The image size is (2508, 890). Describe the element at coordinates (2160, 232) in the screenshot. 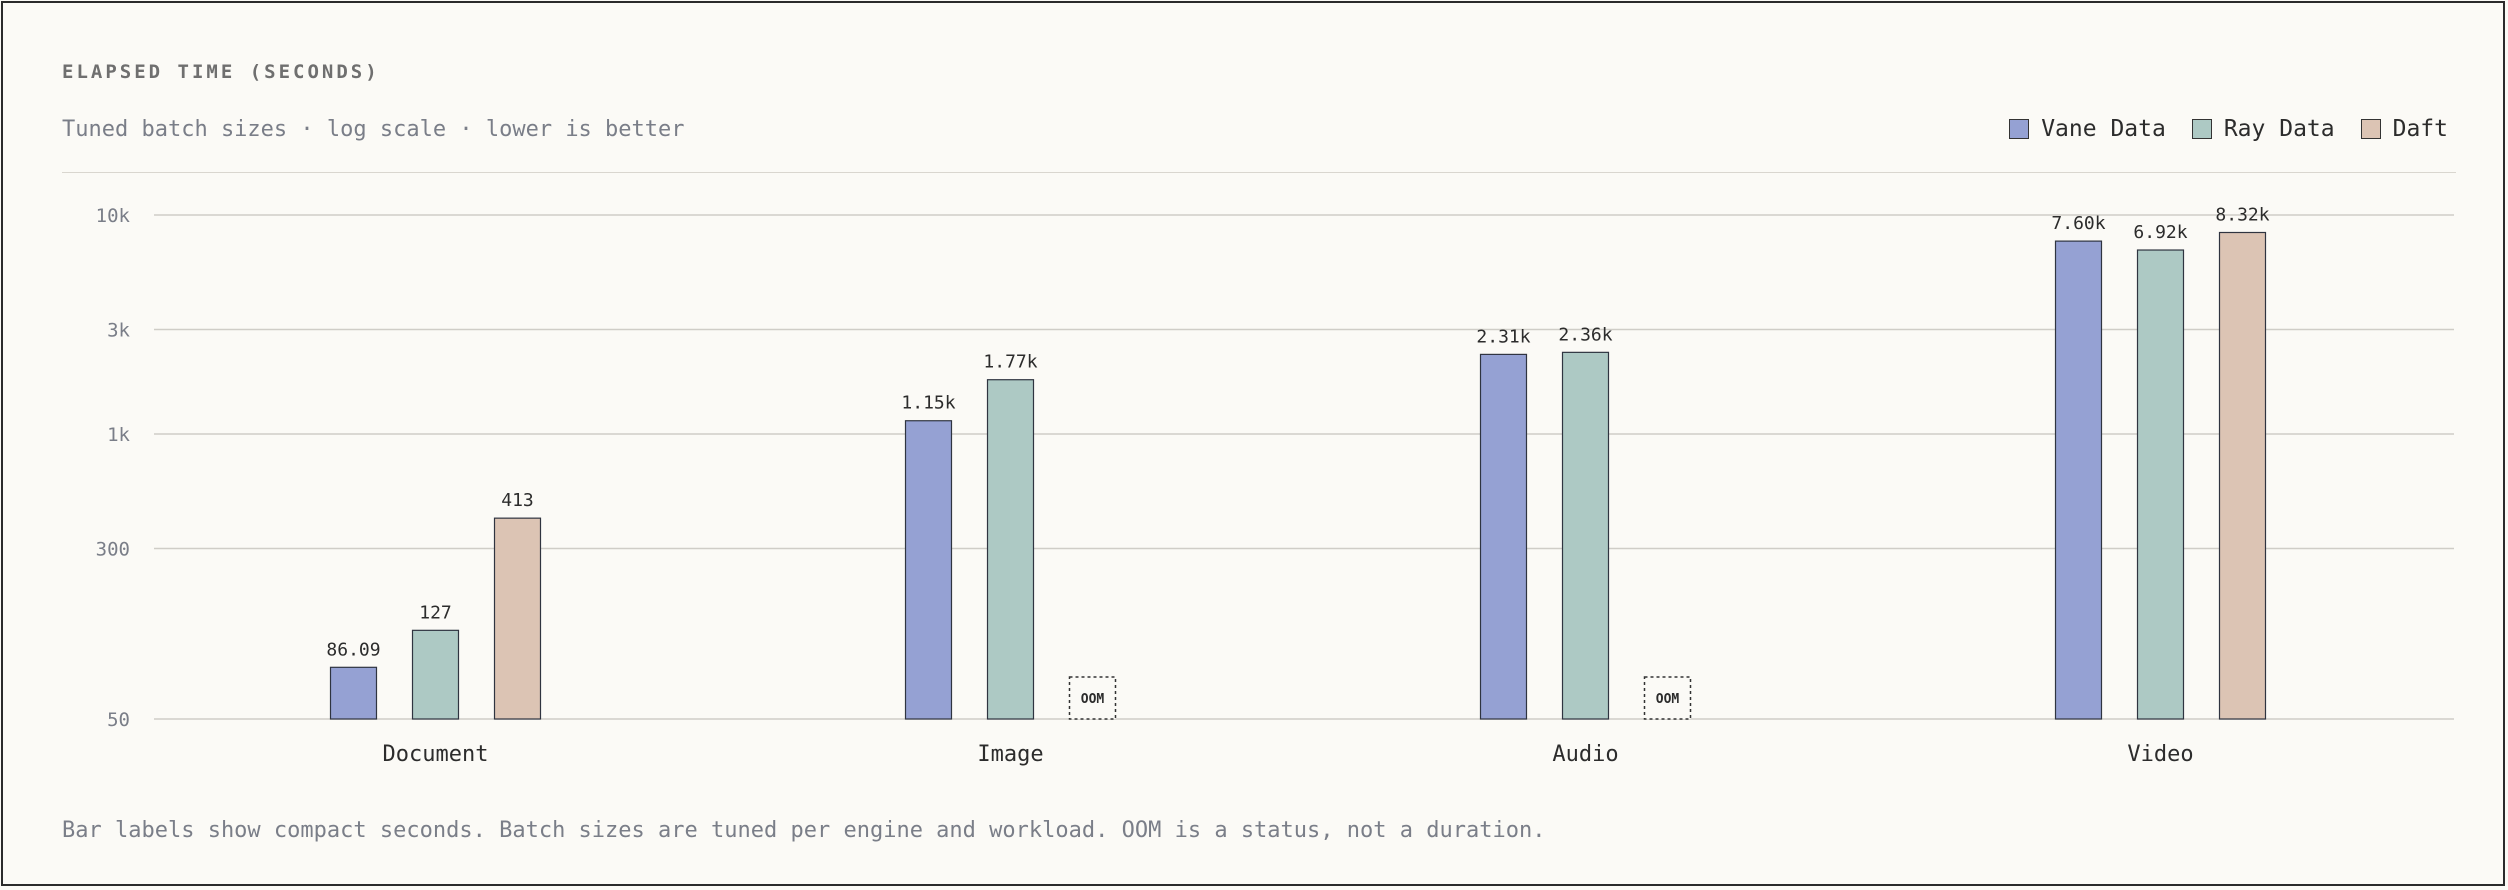

I see `bar-value-label: 6.92k` at that location.